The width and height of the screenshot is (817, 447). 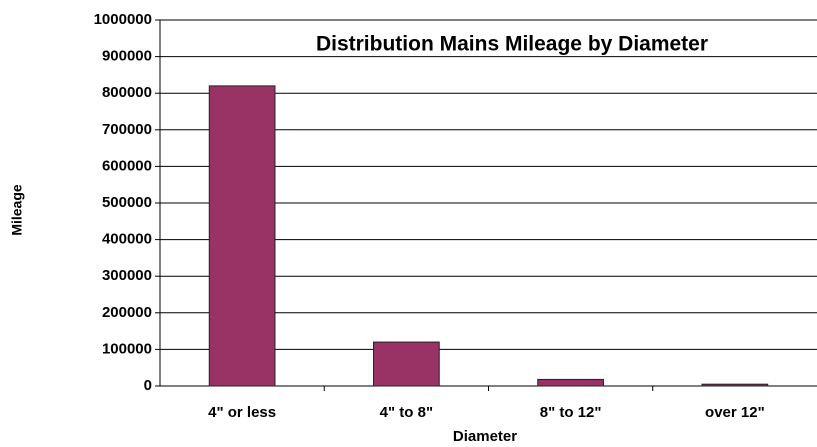 What do you see at coordinates (127, 312) in the screenshot?
I see `y-tick-label: 200000` at bounding box center [127, 312].